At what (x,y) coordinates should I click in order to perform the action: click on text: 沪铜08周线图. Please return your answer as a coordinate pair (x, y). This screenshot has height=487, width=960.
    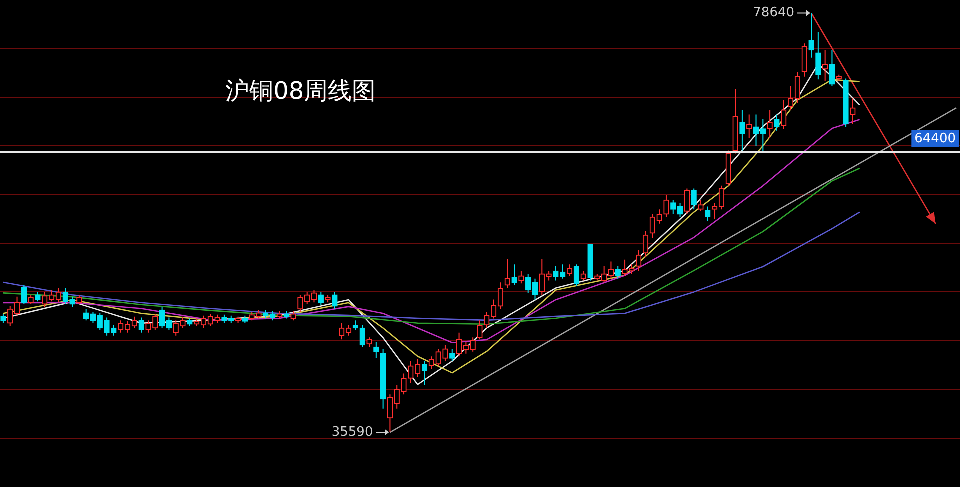
    Looking at the image, I should click on (301, 90).